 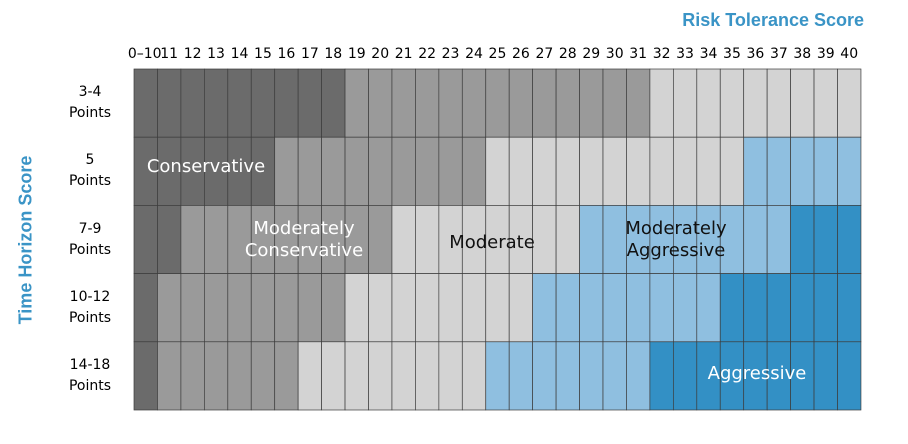 I want to click on column-label: 21, so click(x=403, y=54).